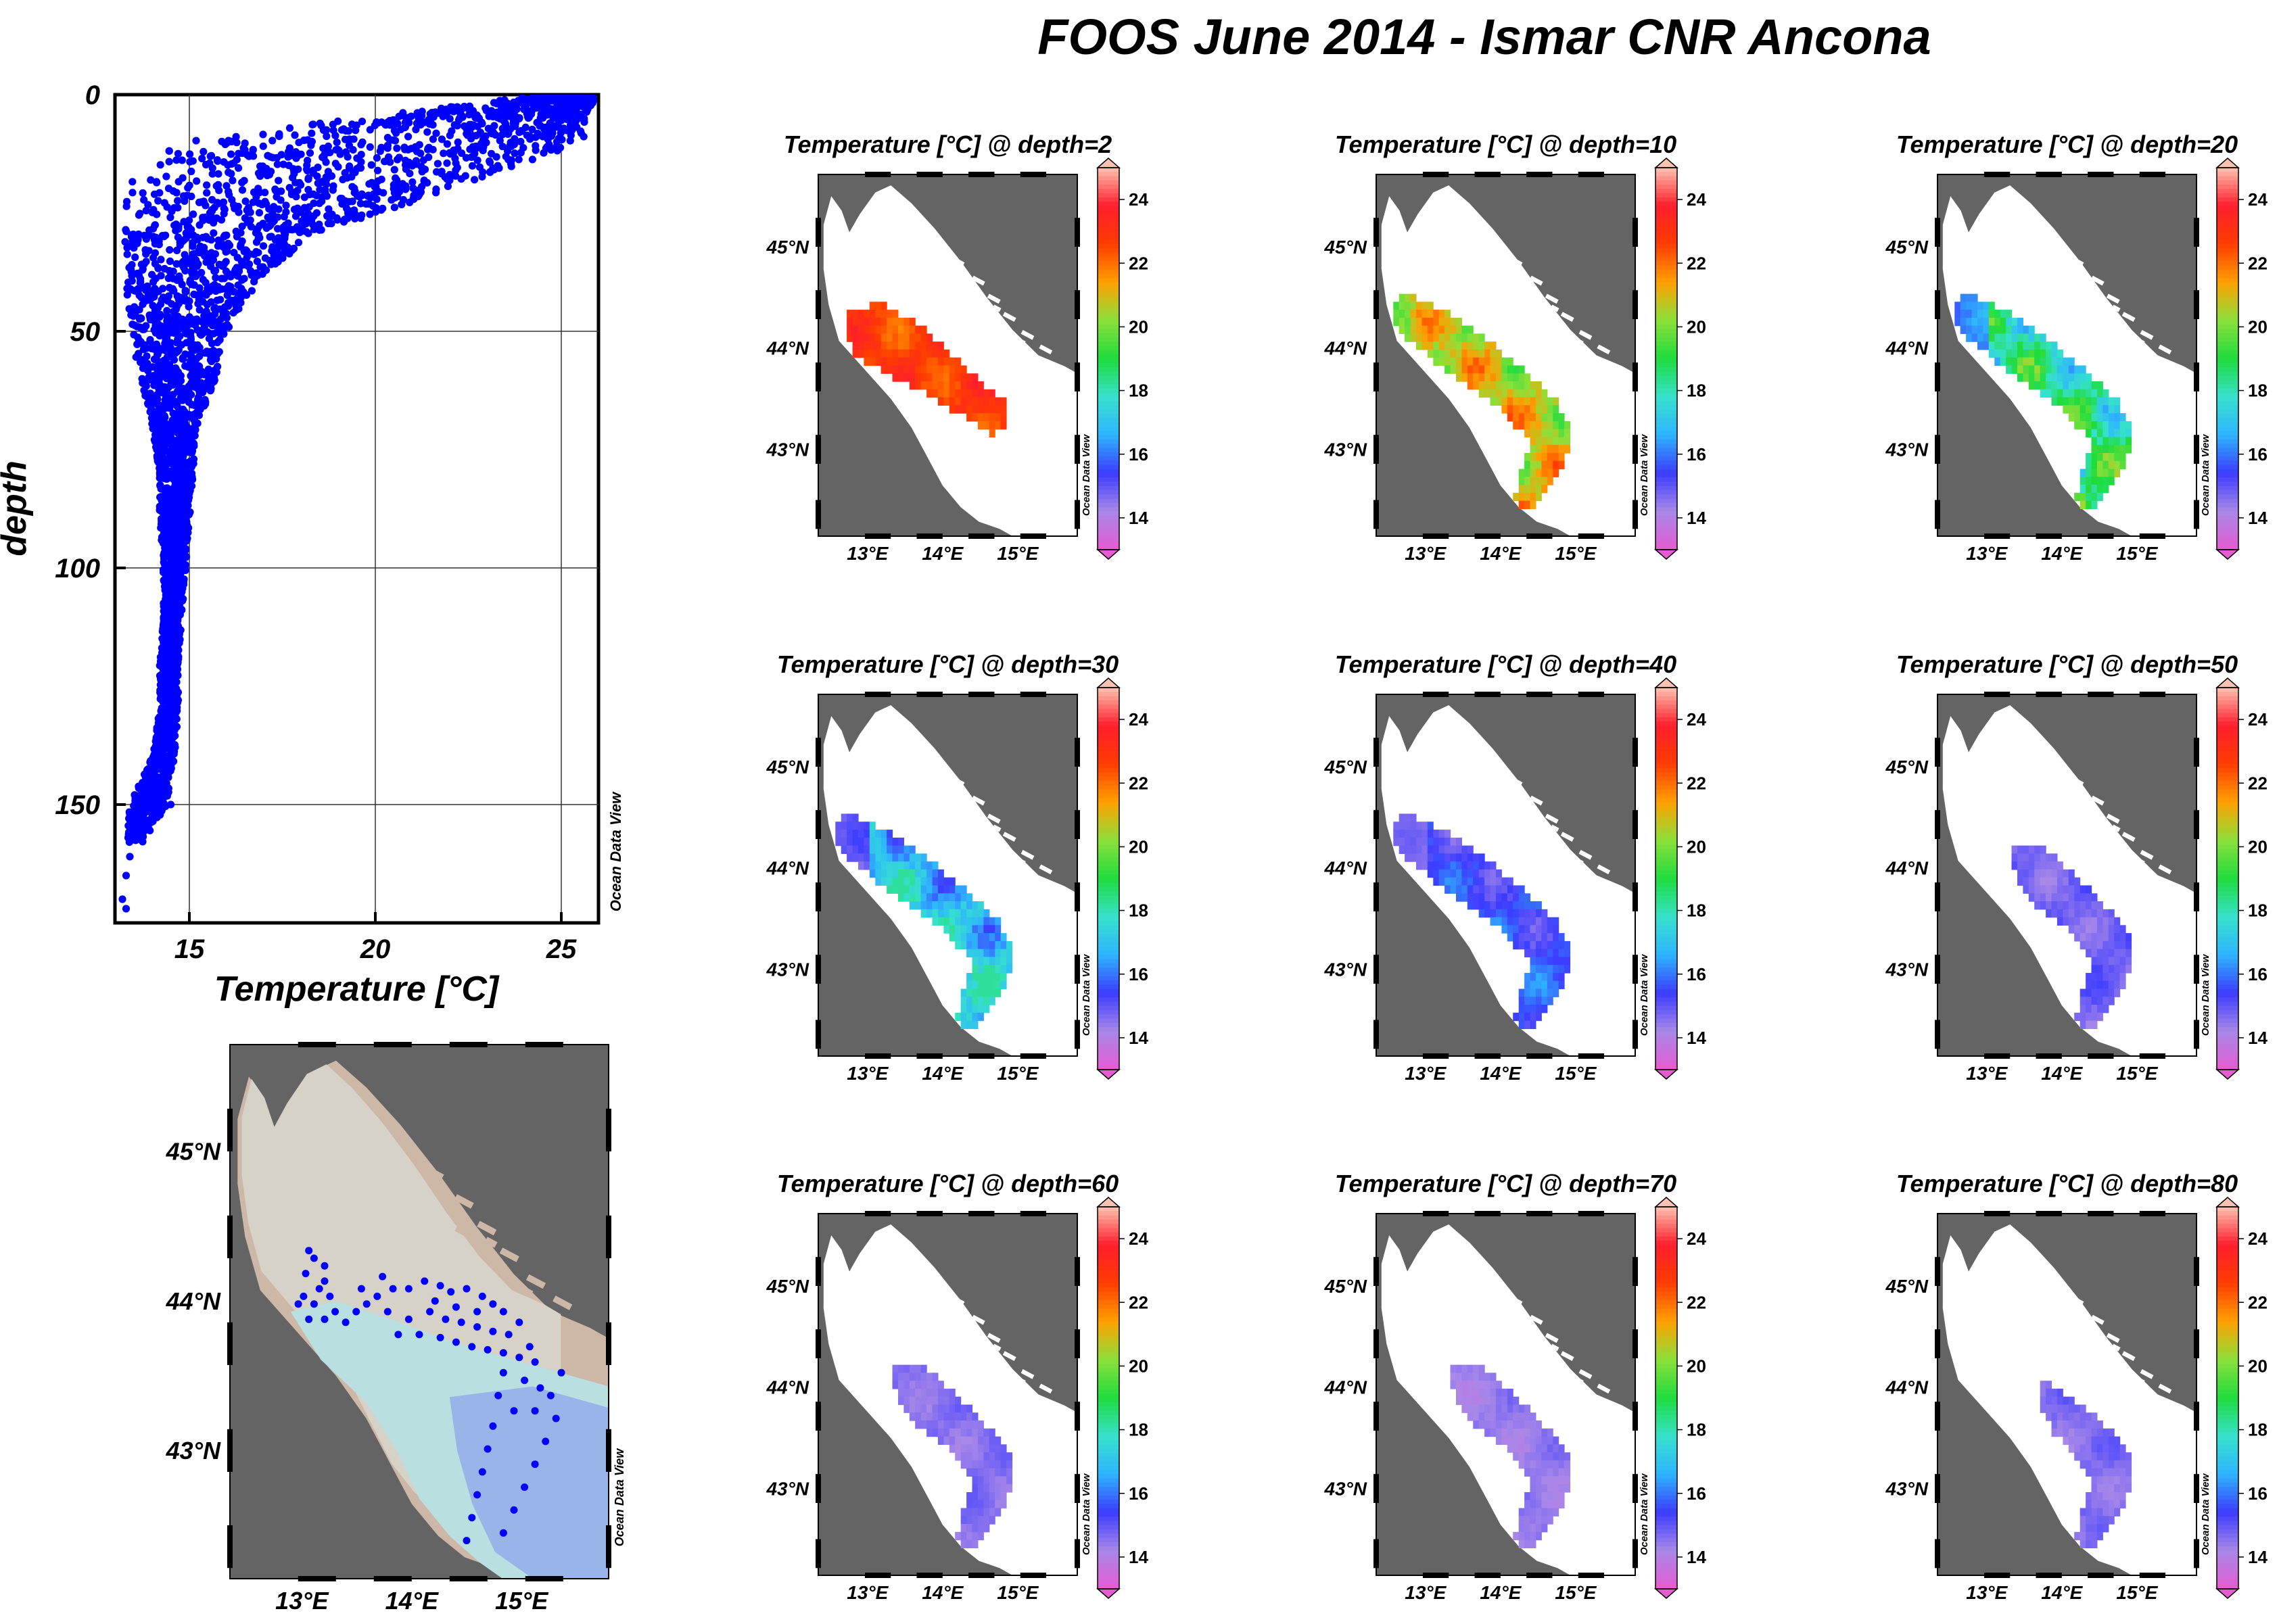  Describe the element at coordinates (619, 1497) in the screenshot. I see `station-map-watermark: Ocean Data View` at that location.